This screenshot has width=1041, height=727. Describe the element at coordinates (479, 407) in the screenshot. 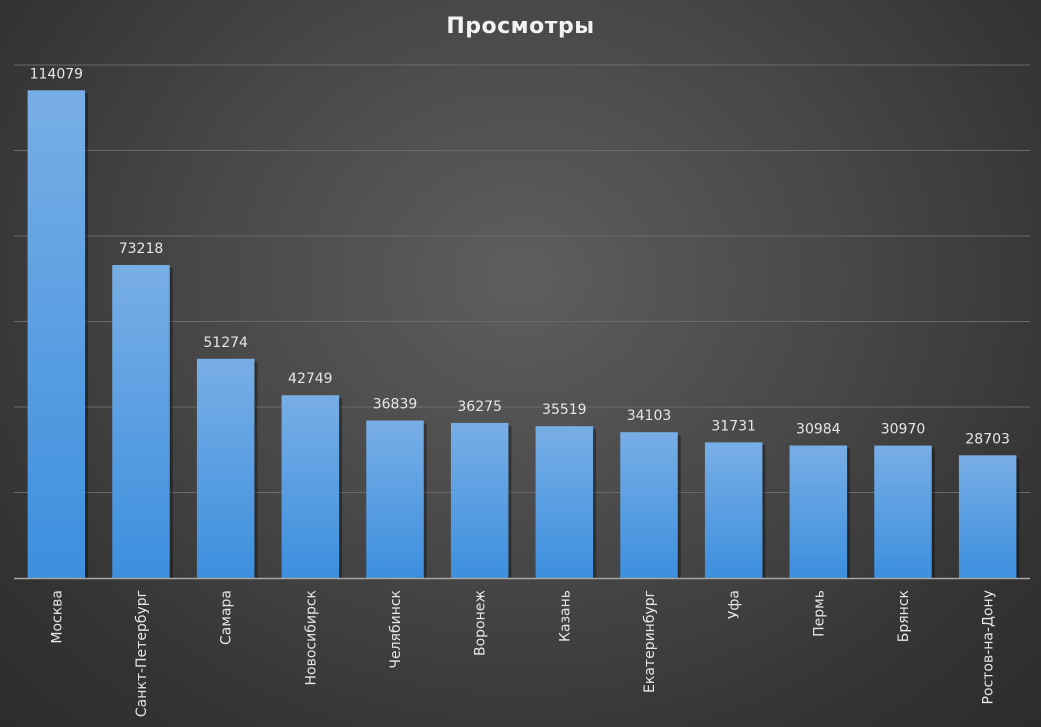

I see `data-label: 36275` at that location.